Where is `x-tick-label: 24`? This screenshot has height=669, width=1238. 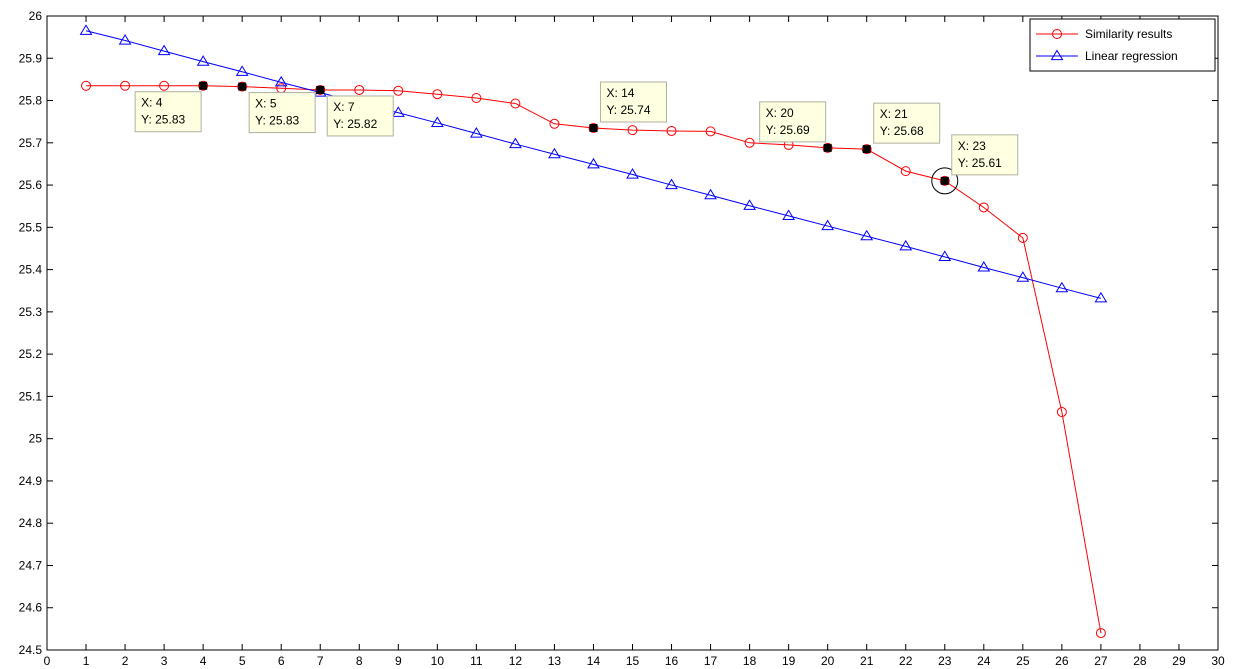 x-tick-label: 24 is located at coordinates (984, 661).